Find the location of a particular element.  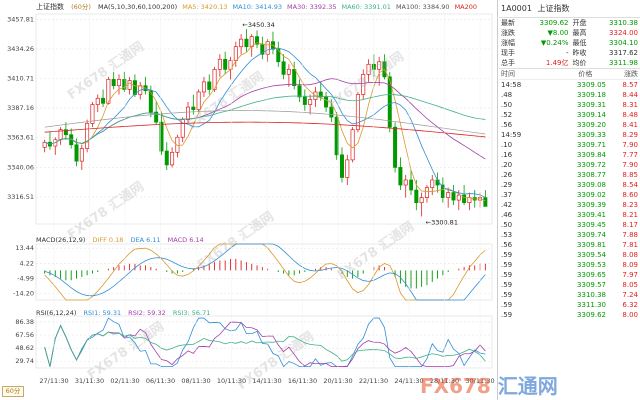

tick-price: 3311.30 is located at coordinates (591, 305).